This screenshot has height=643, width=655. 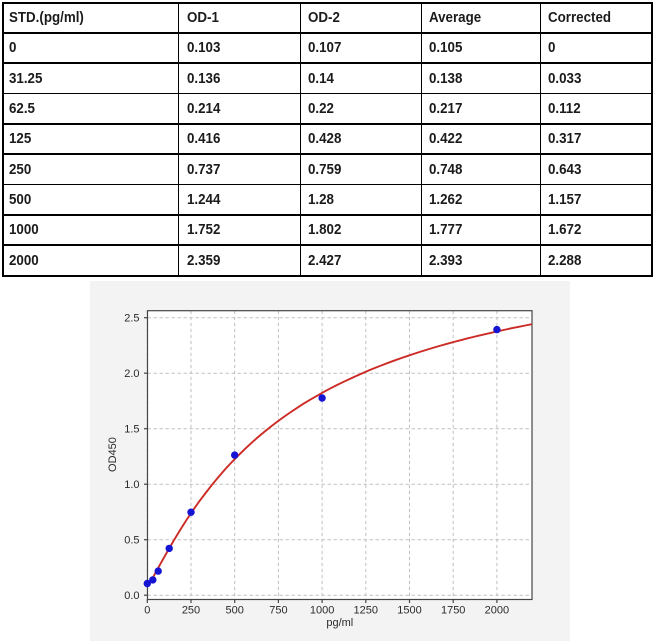 I want to click on svg-text: 2000, so click(x=497, y=611).